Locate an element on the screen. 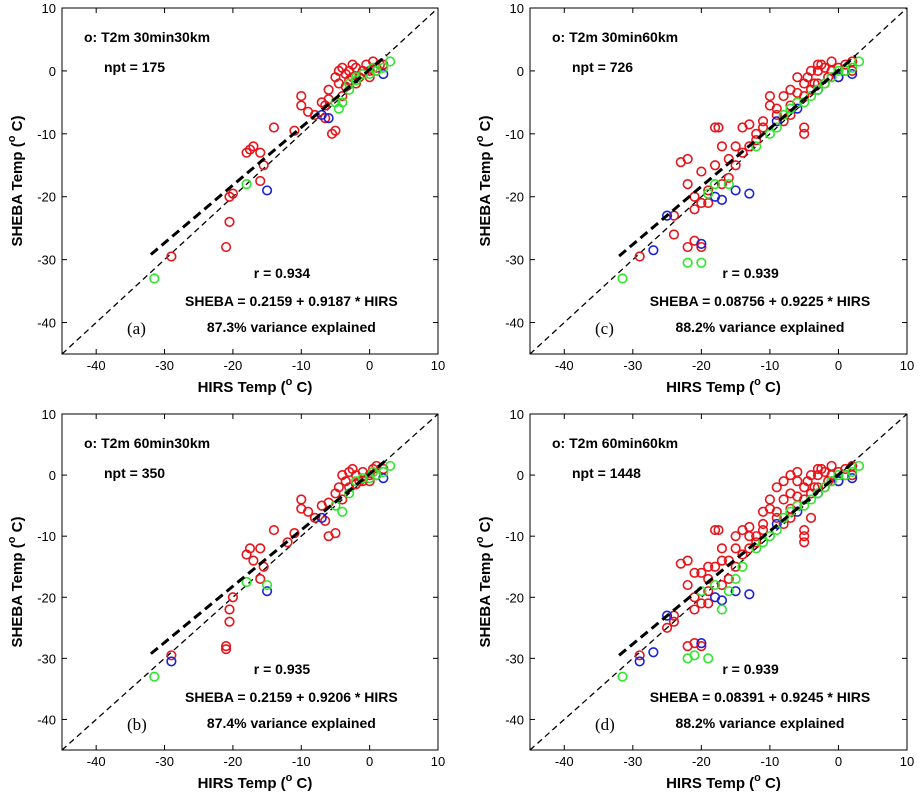 The height and width of the screenshot is (798, 920). npt-text: npt = 1448 is located at coordinates (606, 473).